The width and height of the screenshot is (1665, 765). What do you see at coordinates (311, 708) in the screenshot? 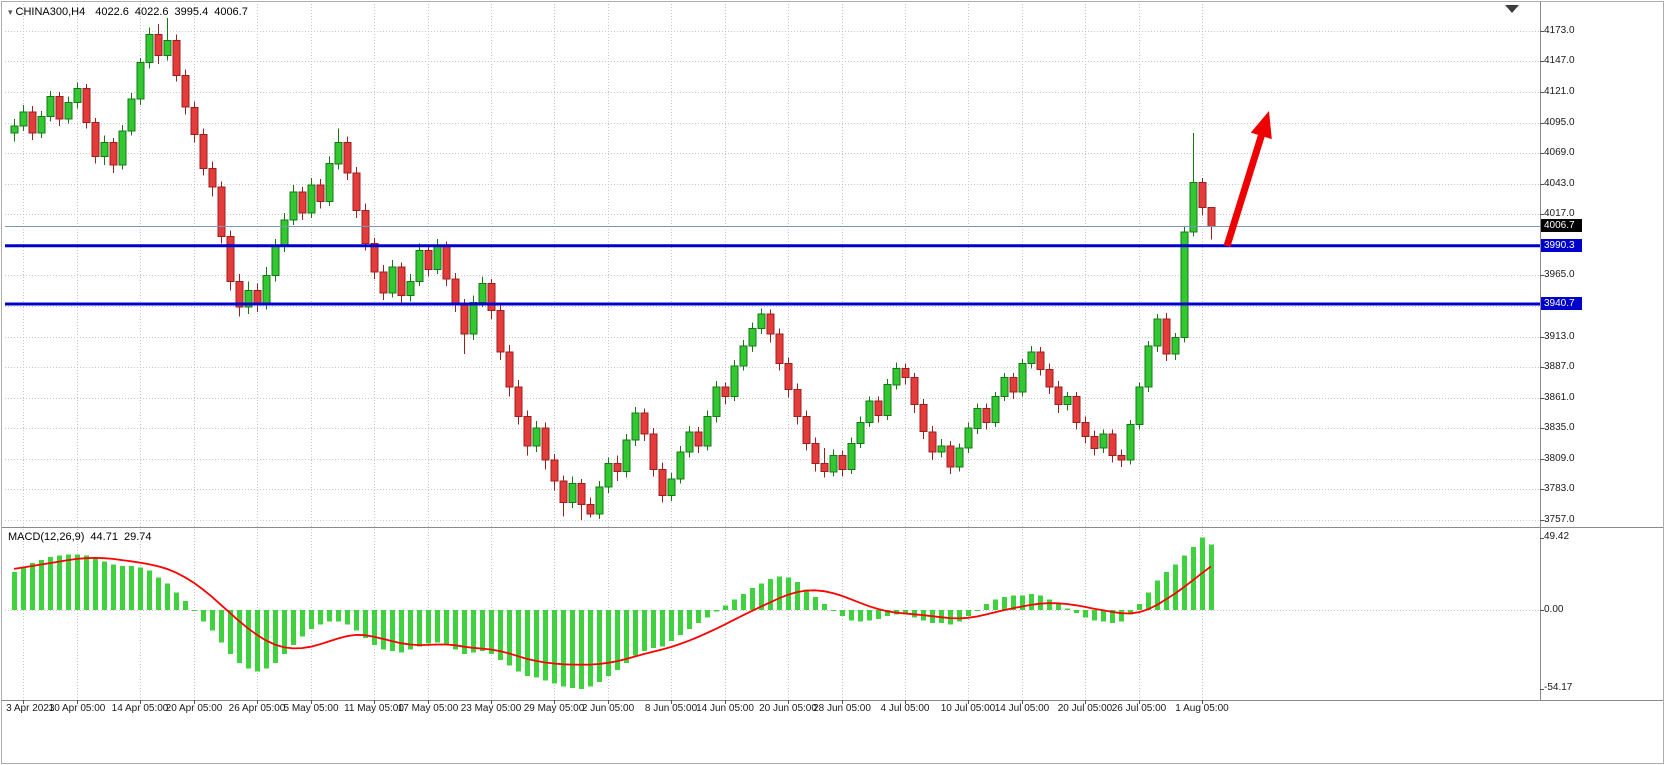
I see `time-label: 5 May 05:00` at bounding box center [311, 708].